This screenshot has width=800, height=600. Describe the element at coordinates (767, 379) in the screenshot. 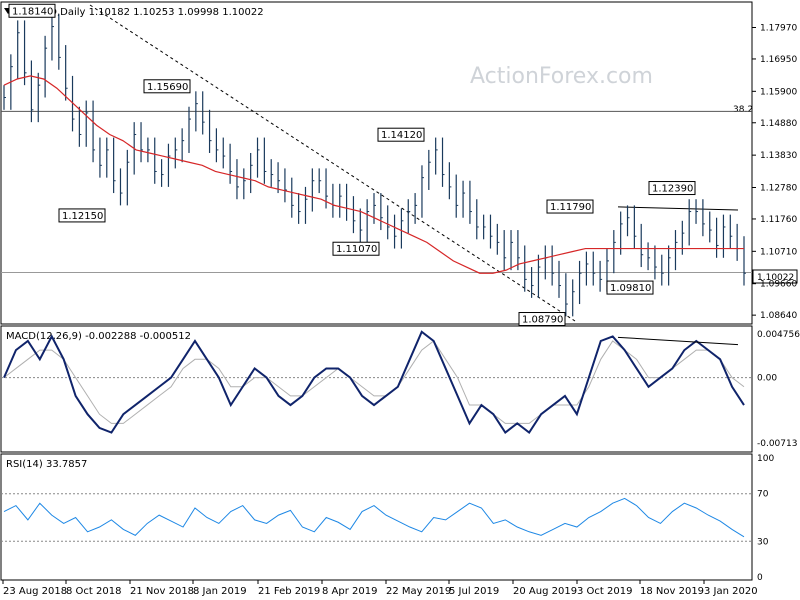

I see `macd-y-tick-label: 0.00` at that location.